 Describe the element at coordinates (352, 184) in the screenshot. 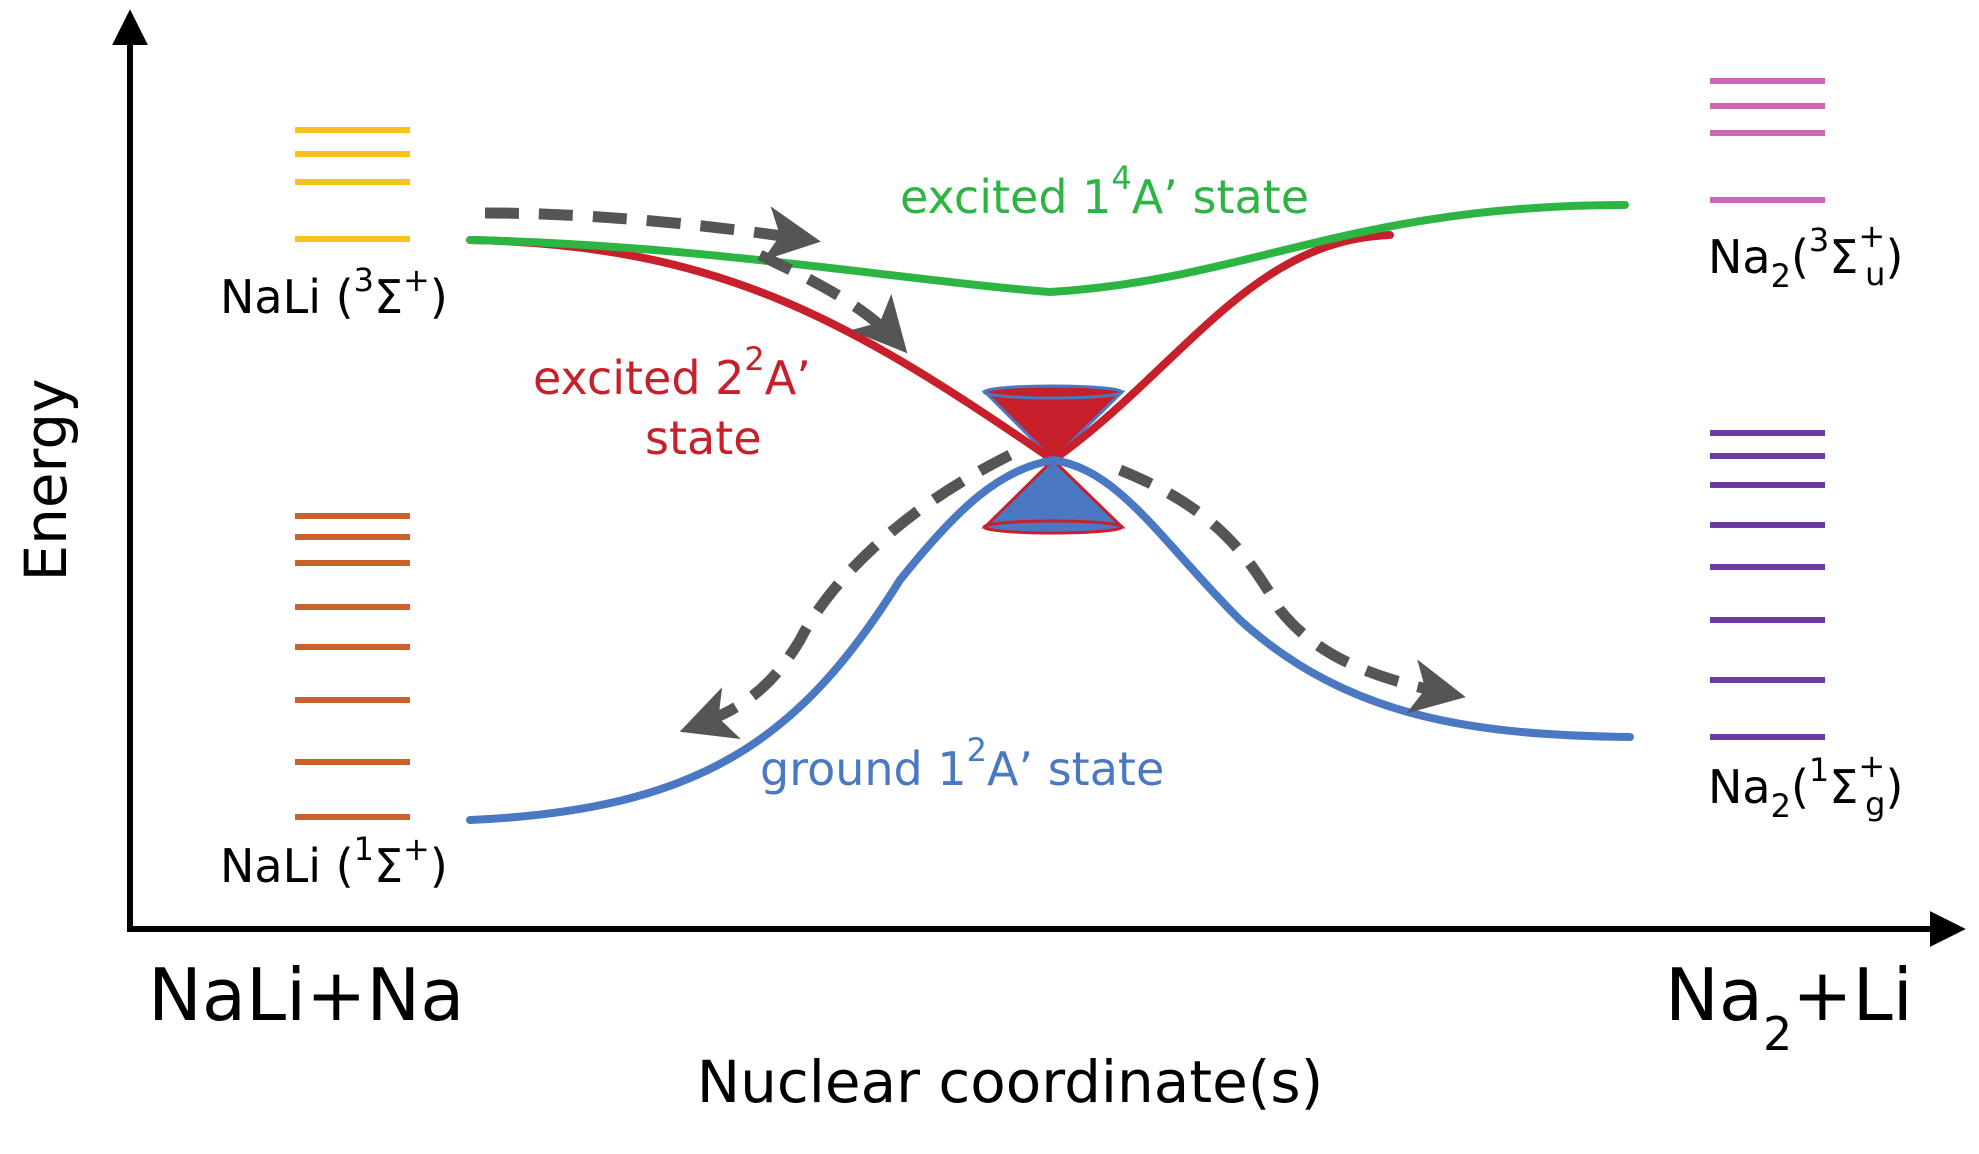

I see `nali-triplet-levels` at that location.